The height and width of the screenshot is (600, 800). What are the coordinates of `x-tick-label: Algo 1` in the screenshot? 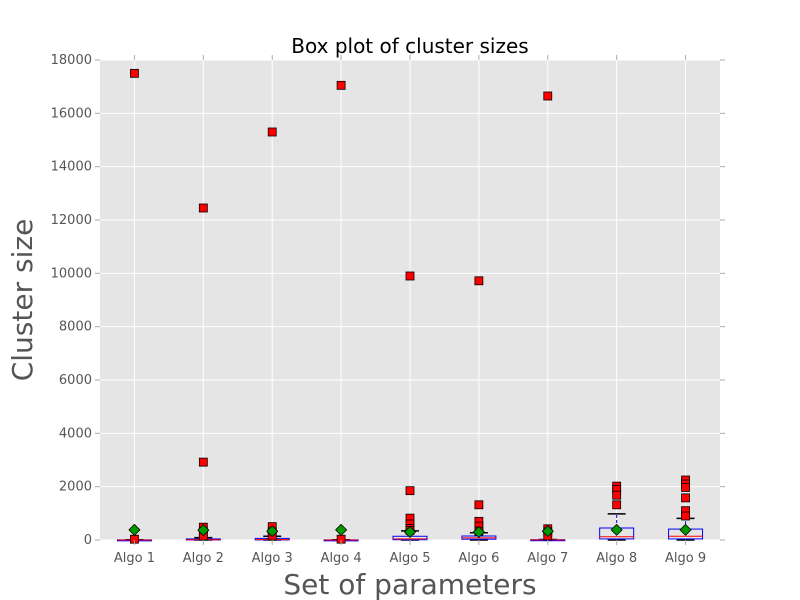 It's located at (134, 558).